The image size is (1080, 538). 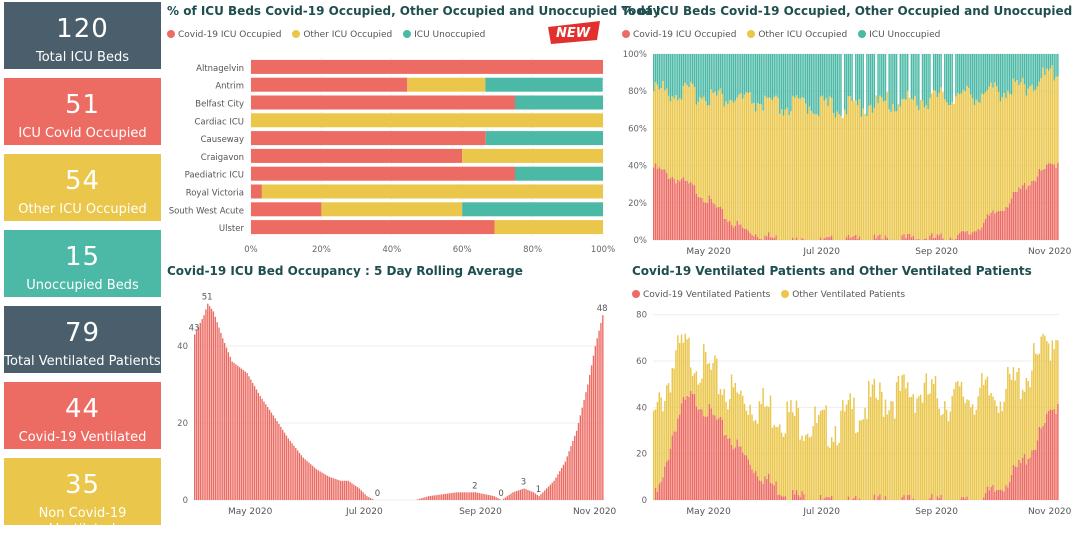 I want to click on kpi-value: 44, so click(x=82, y=403).